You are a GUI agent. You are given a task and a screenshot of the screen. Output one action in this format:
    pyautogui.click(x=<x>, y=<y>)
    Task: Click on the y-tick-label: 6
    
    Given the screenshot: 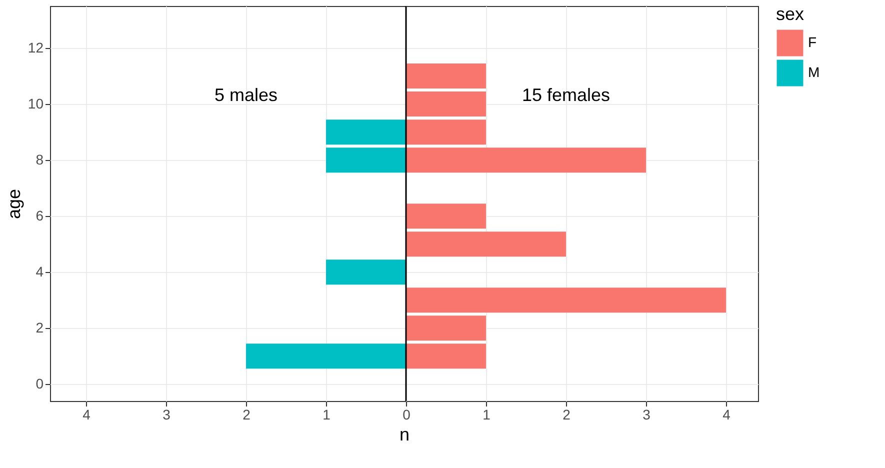 What is the action you would take?
    pyautogui.click(x=40, y=216)
    